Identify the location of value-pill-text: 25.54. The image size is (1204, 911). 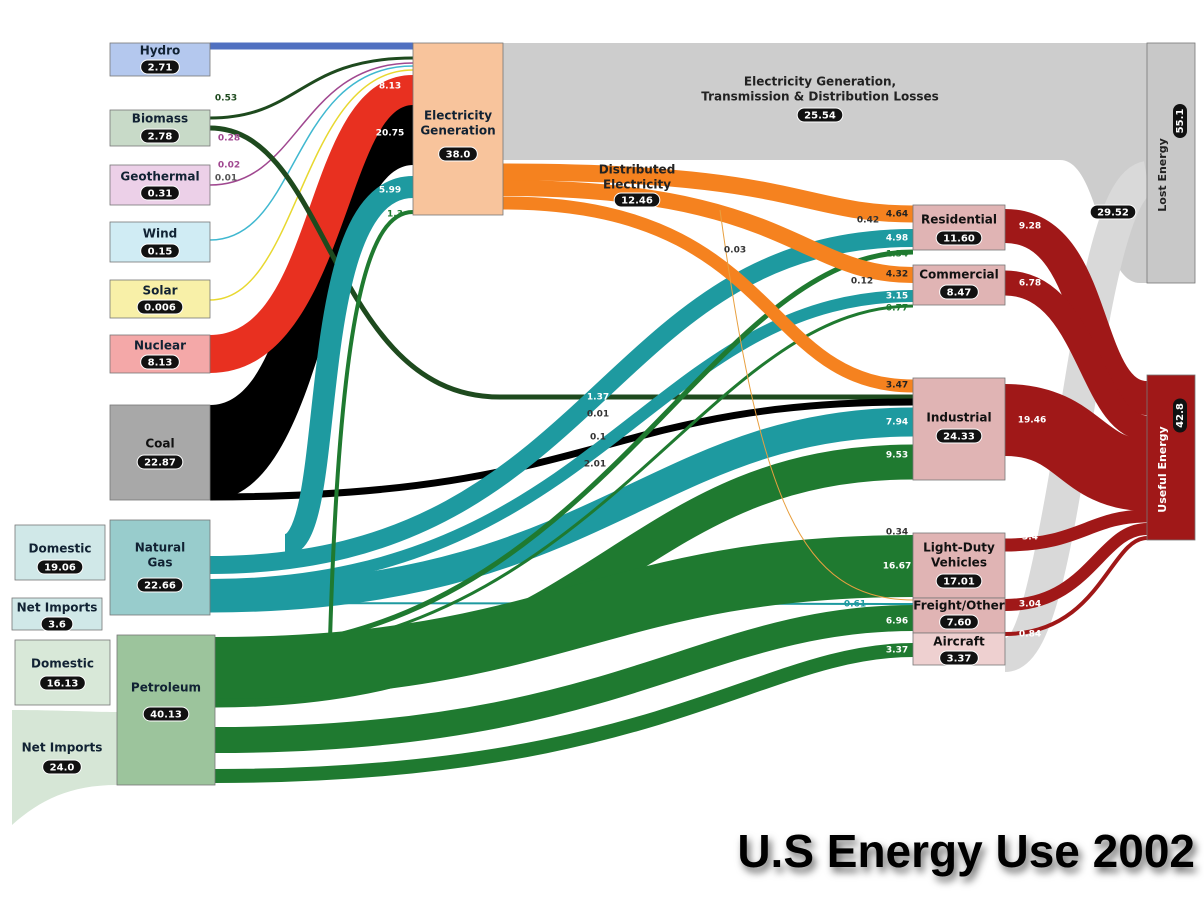
(820, 116).